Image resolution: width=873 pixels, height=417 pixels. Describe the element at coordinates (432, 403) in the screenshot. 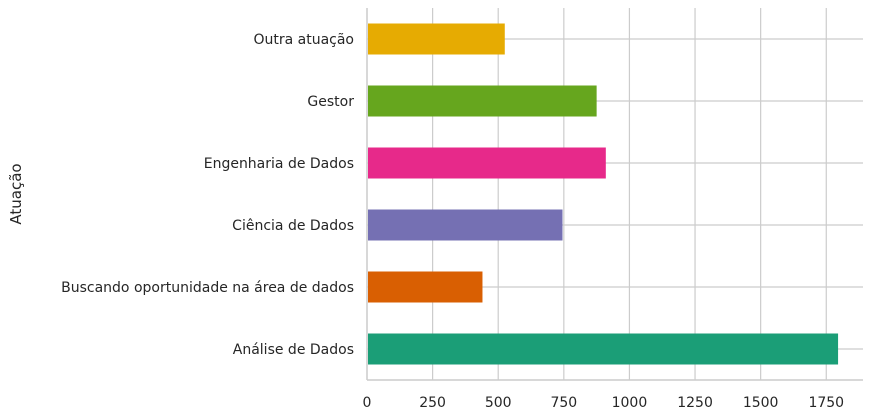

I see `x-tick-label: 250` at that location.